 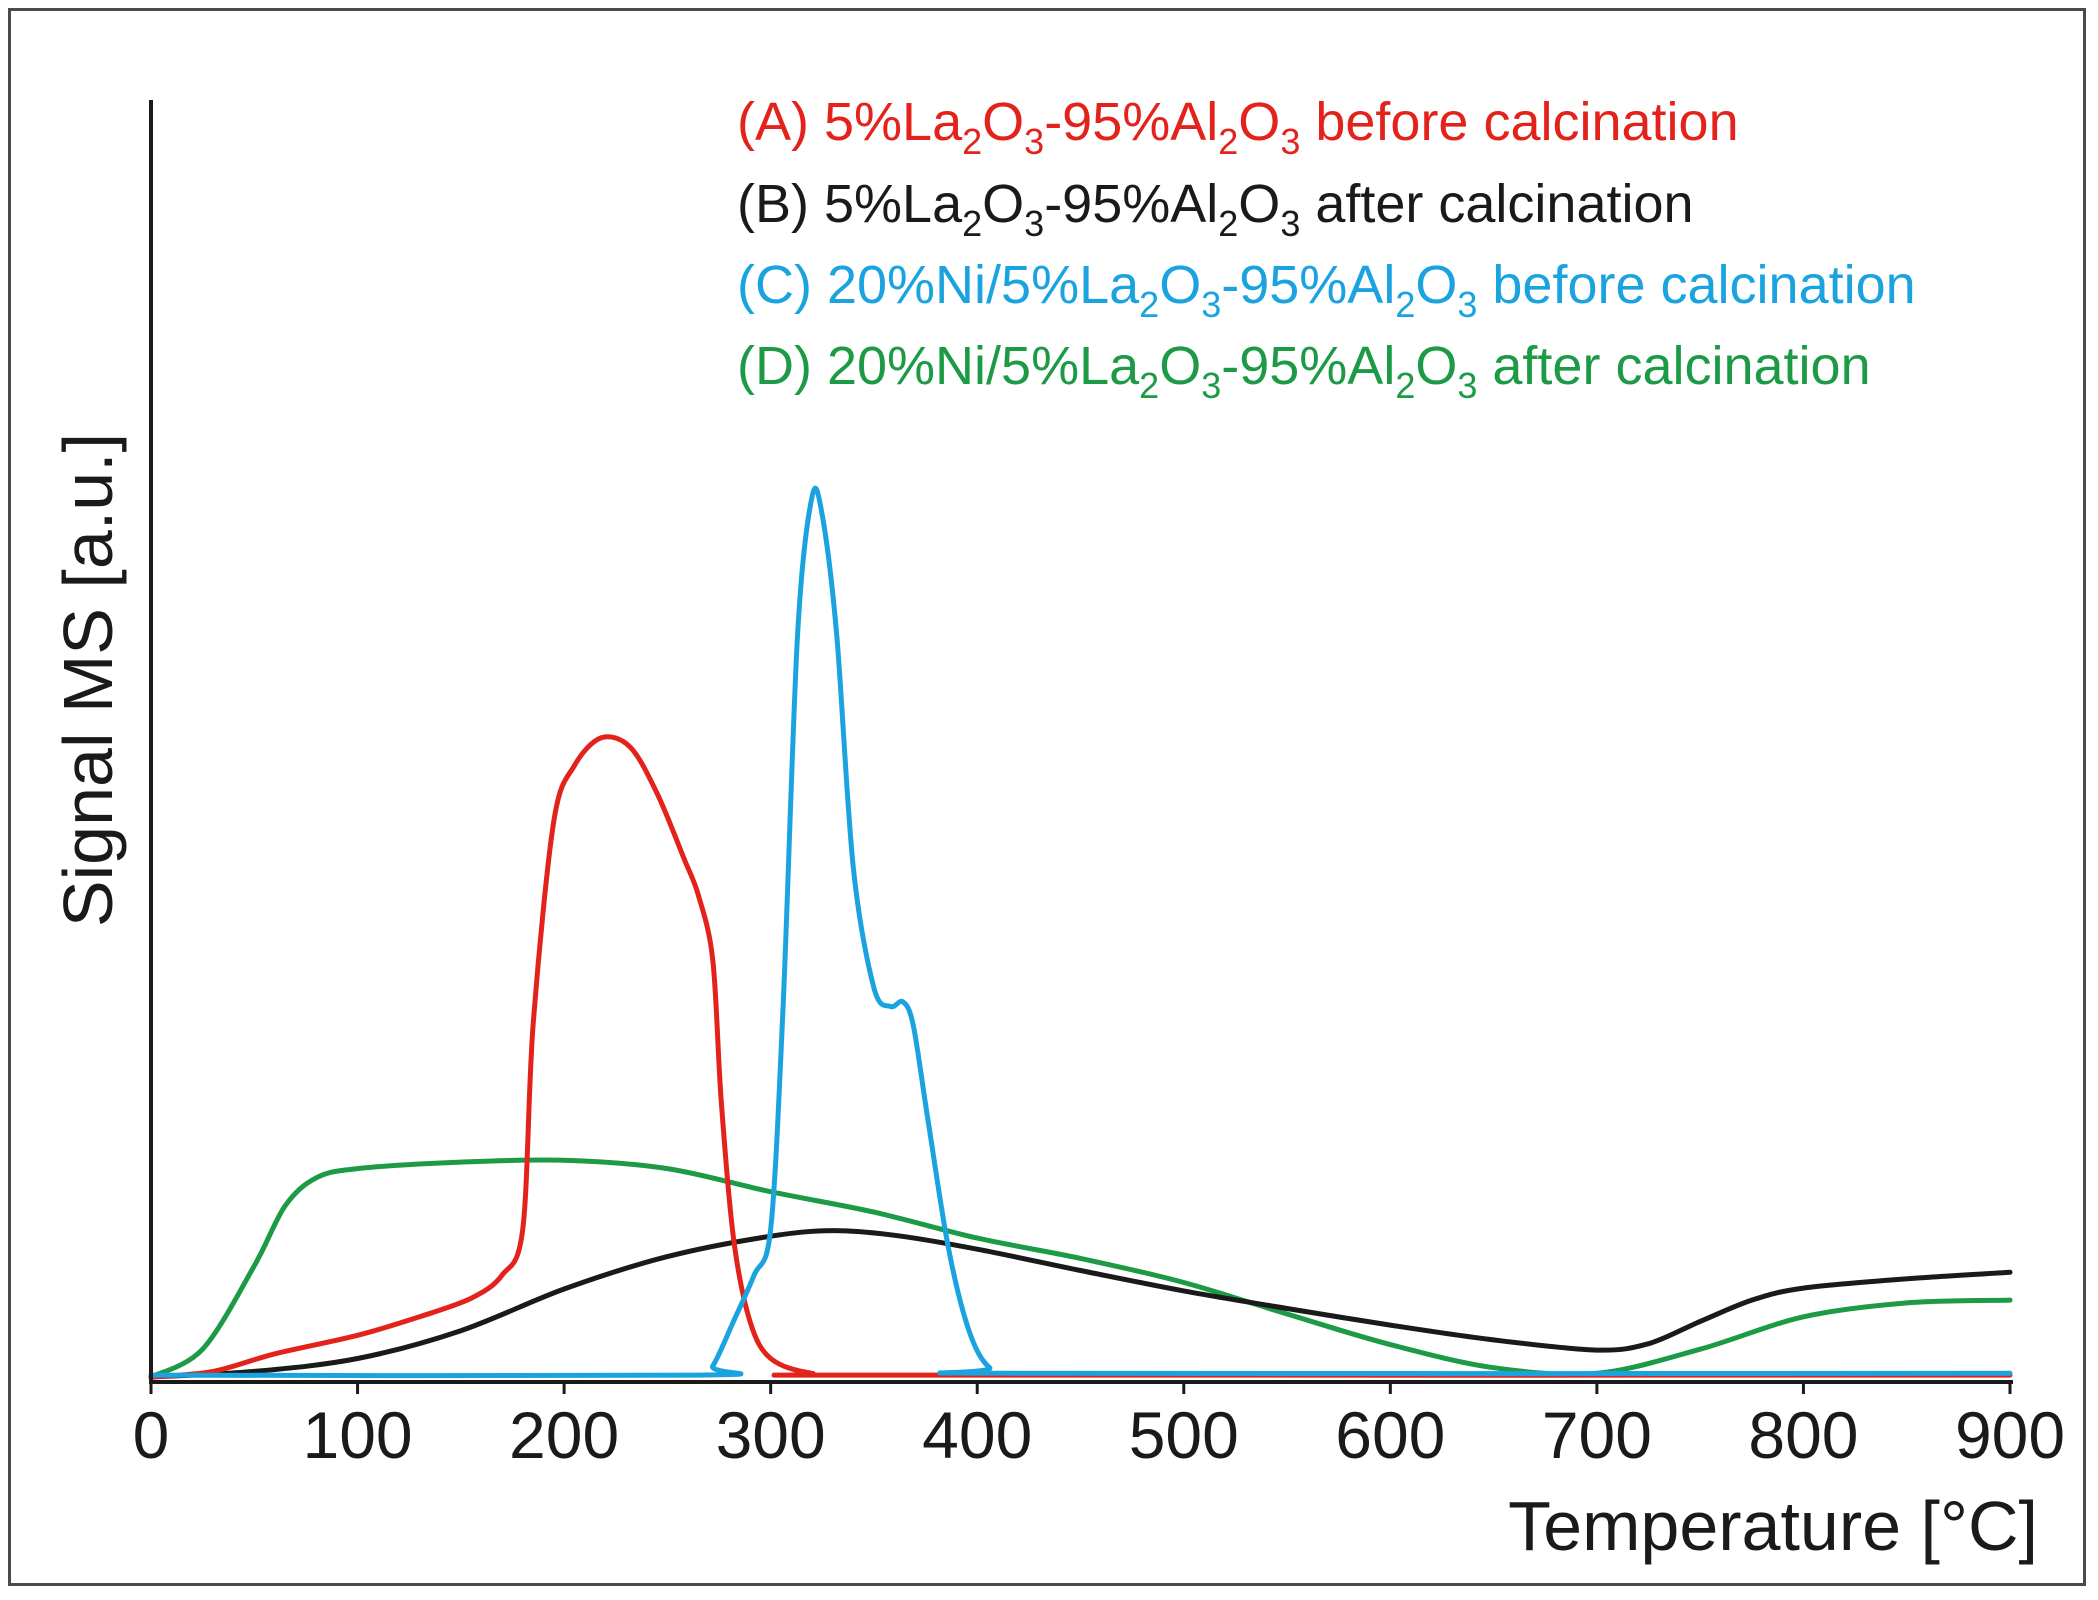 What do you see at coordinates (938, 366) in the screenshot?
I see `legend-label-part: (D) 20%Ni/5%La` at bounding box center [938, 366].